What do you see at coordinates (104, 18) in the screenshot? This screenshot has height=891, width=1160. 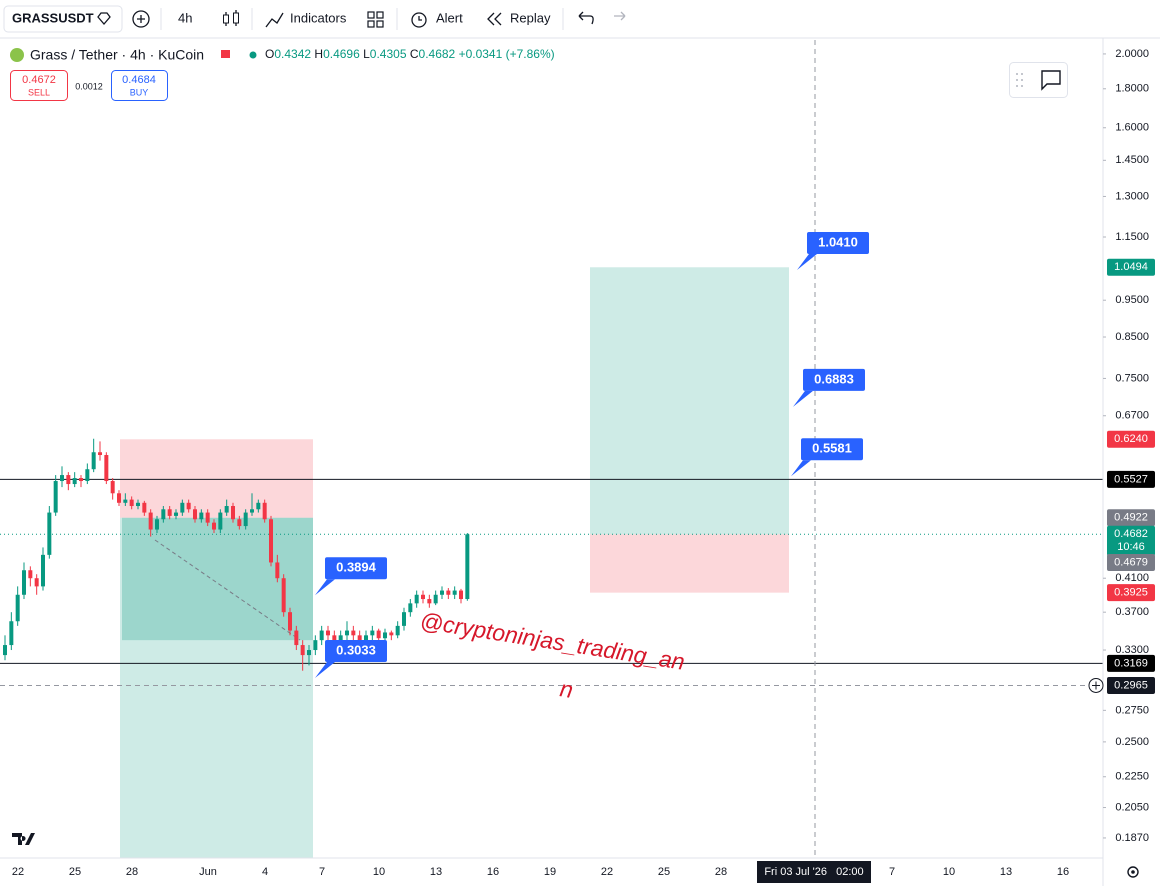 I see `diamond-icon` at bounding box center [104, 18].